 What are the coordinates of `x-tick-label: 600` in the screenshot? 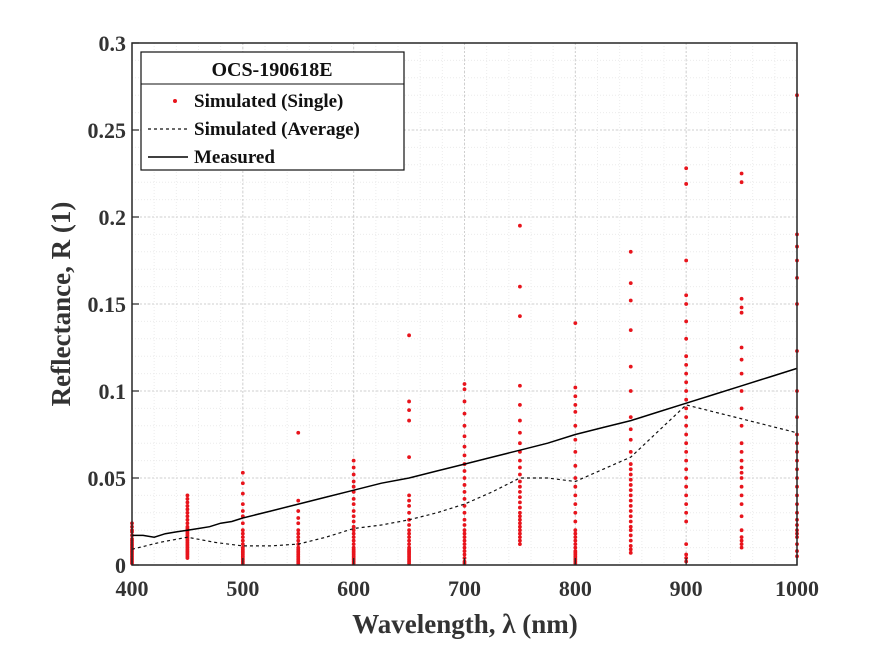 It's located at (353, 588).